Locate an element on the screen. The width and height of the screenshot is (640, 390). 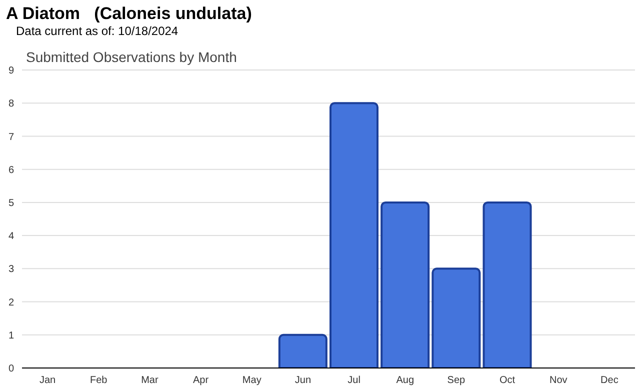
x-tick-label: Oct is located at coordinates (508, 380).